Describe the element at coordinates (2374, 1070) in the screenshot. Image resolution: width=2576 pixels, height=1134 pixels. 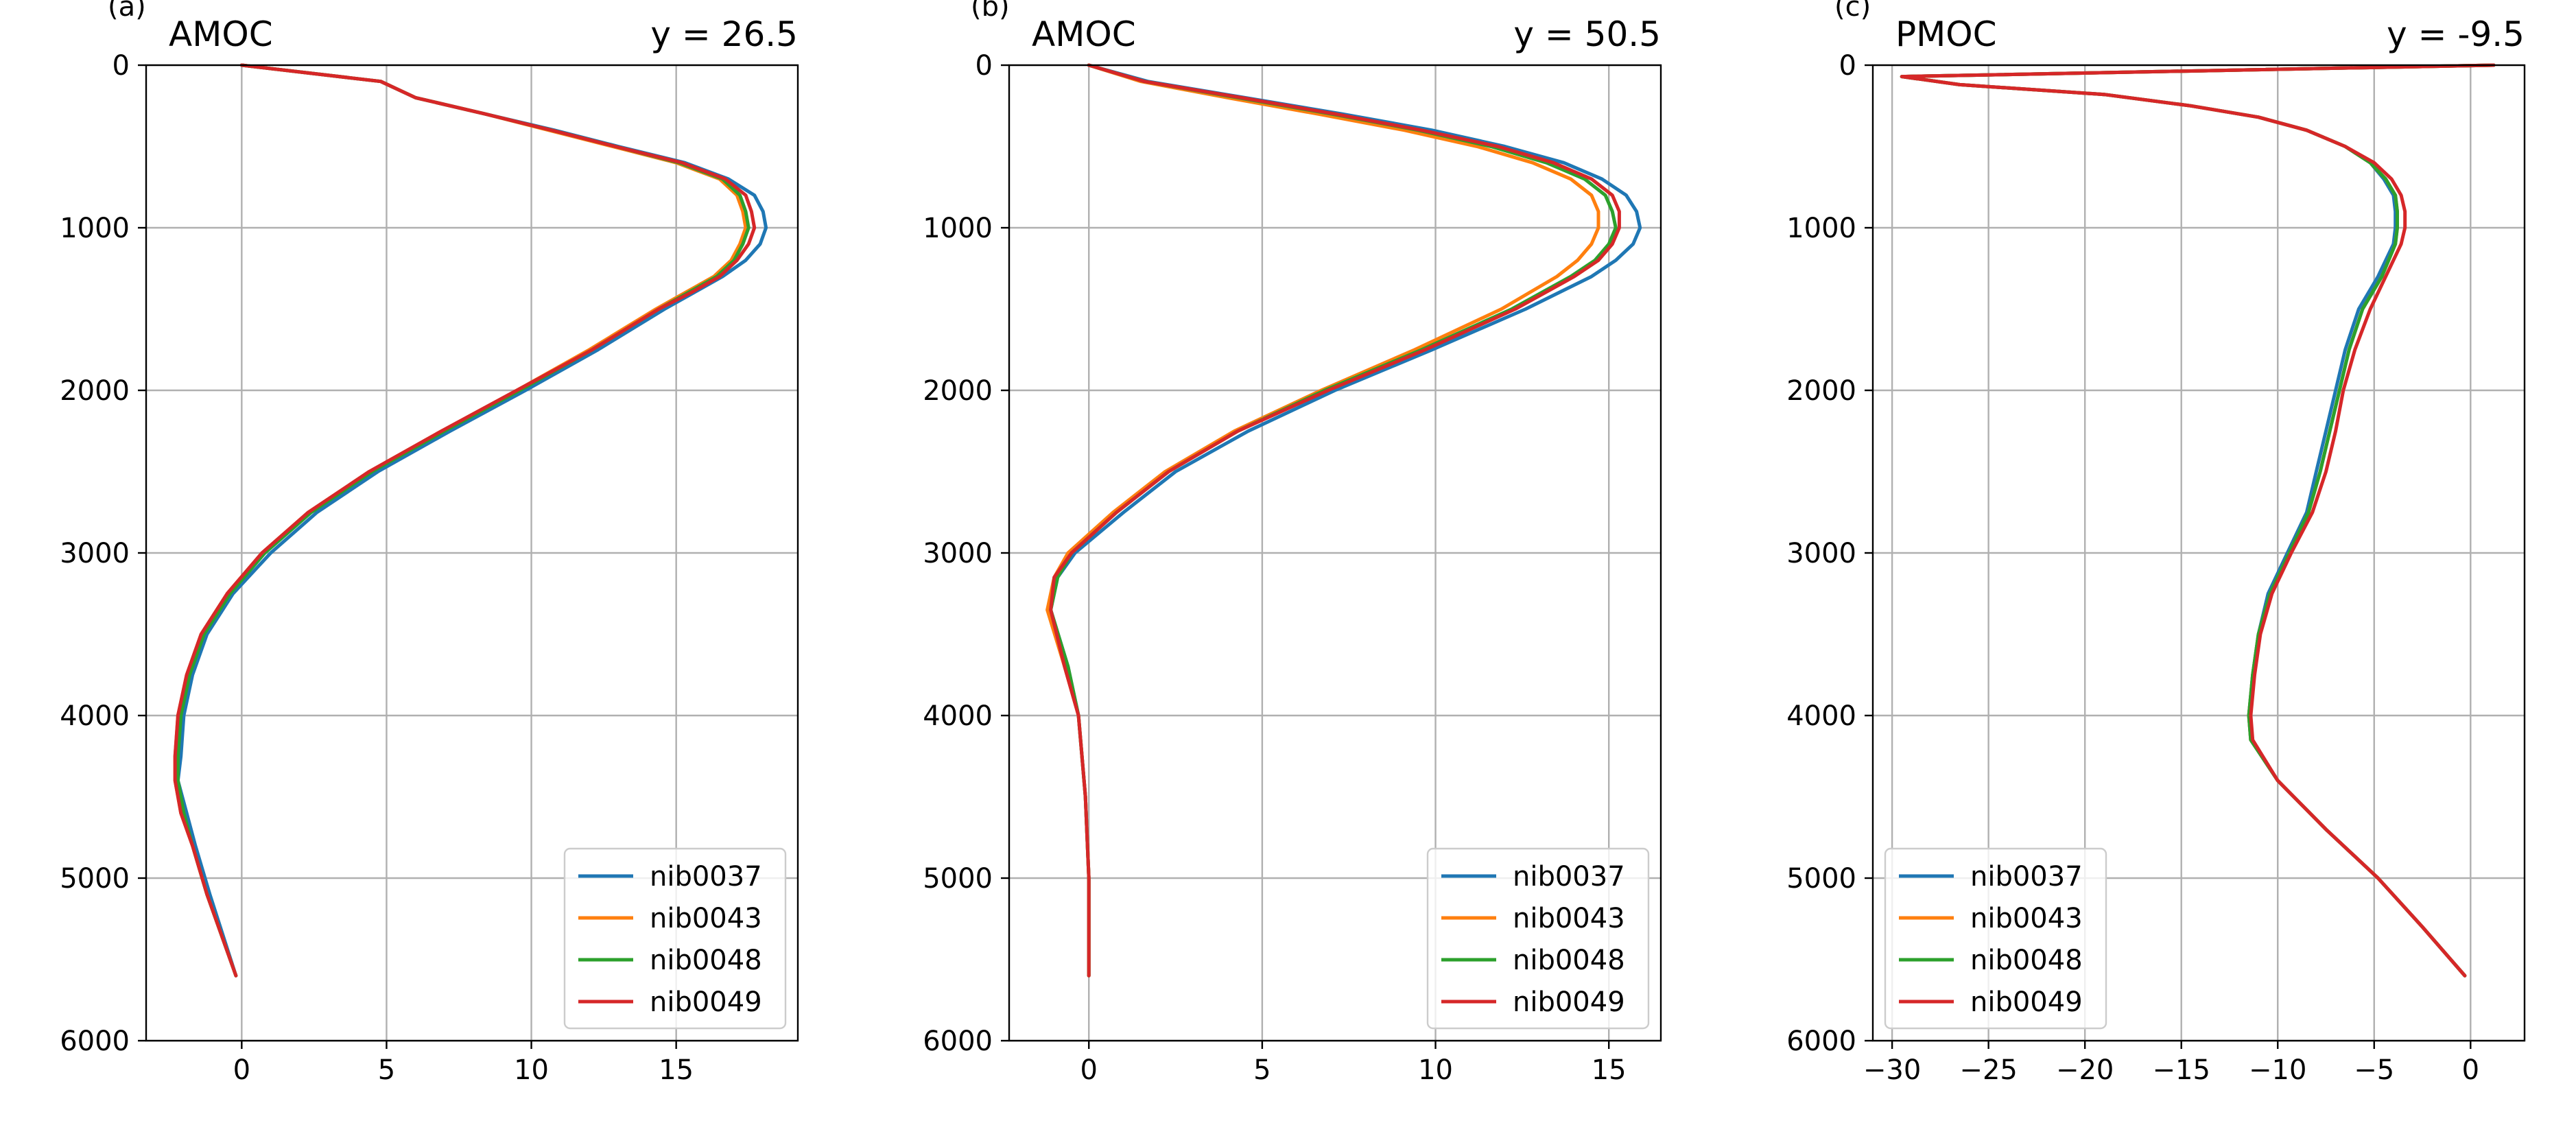
I see `x-tick-label: −5` at that location.